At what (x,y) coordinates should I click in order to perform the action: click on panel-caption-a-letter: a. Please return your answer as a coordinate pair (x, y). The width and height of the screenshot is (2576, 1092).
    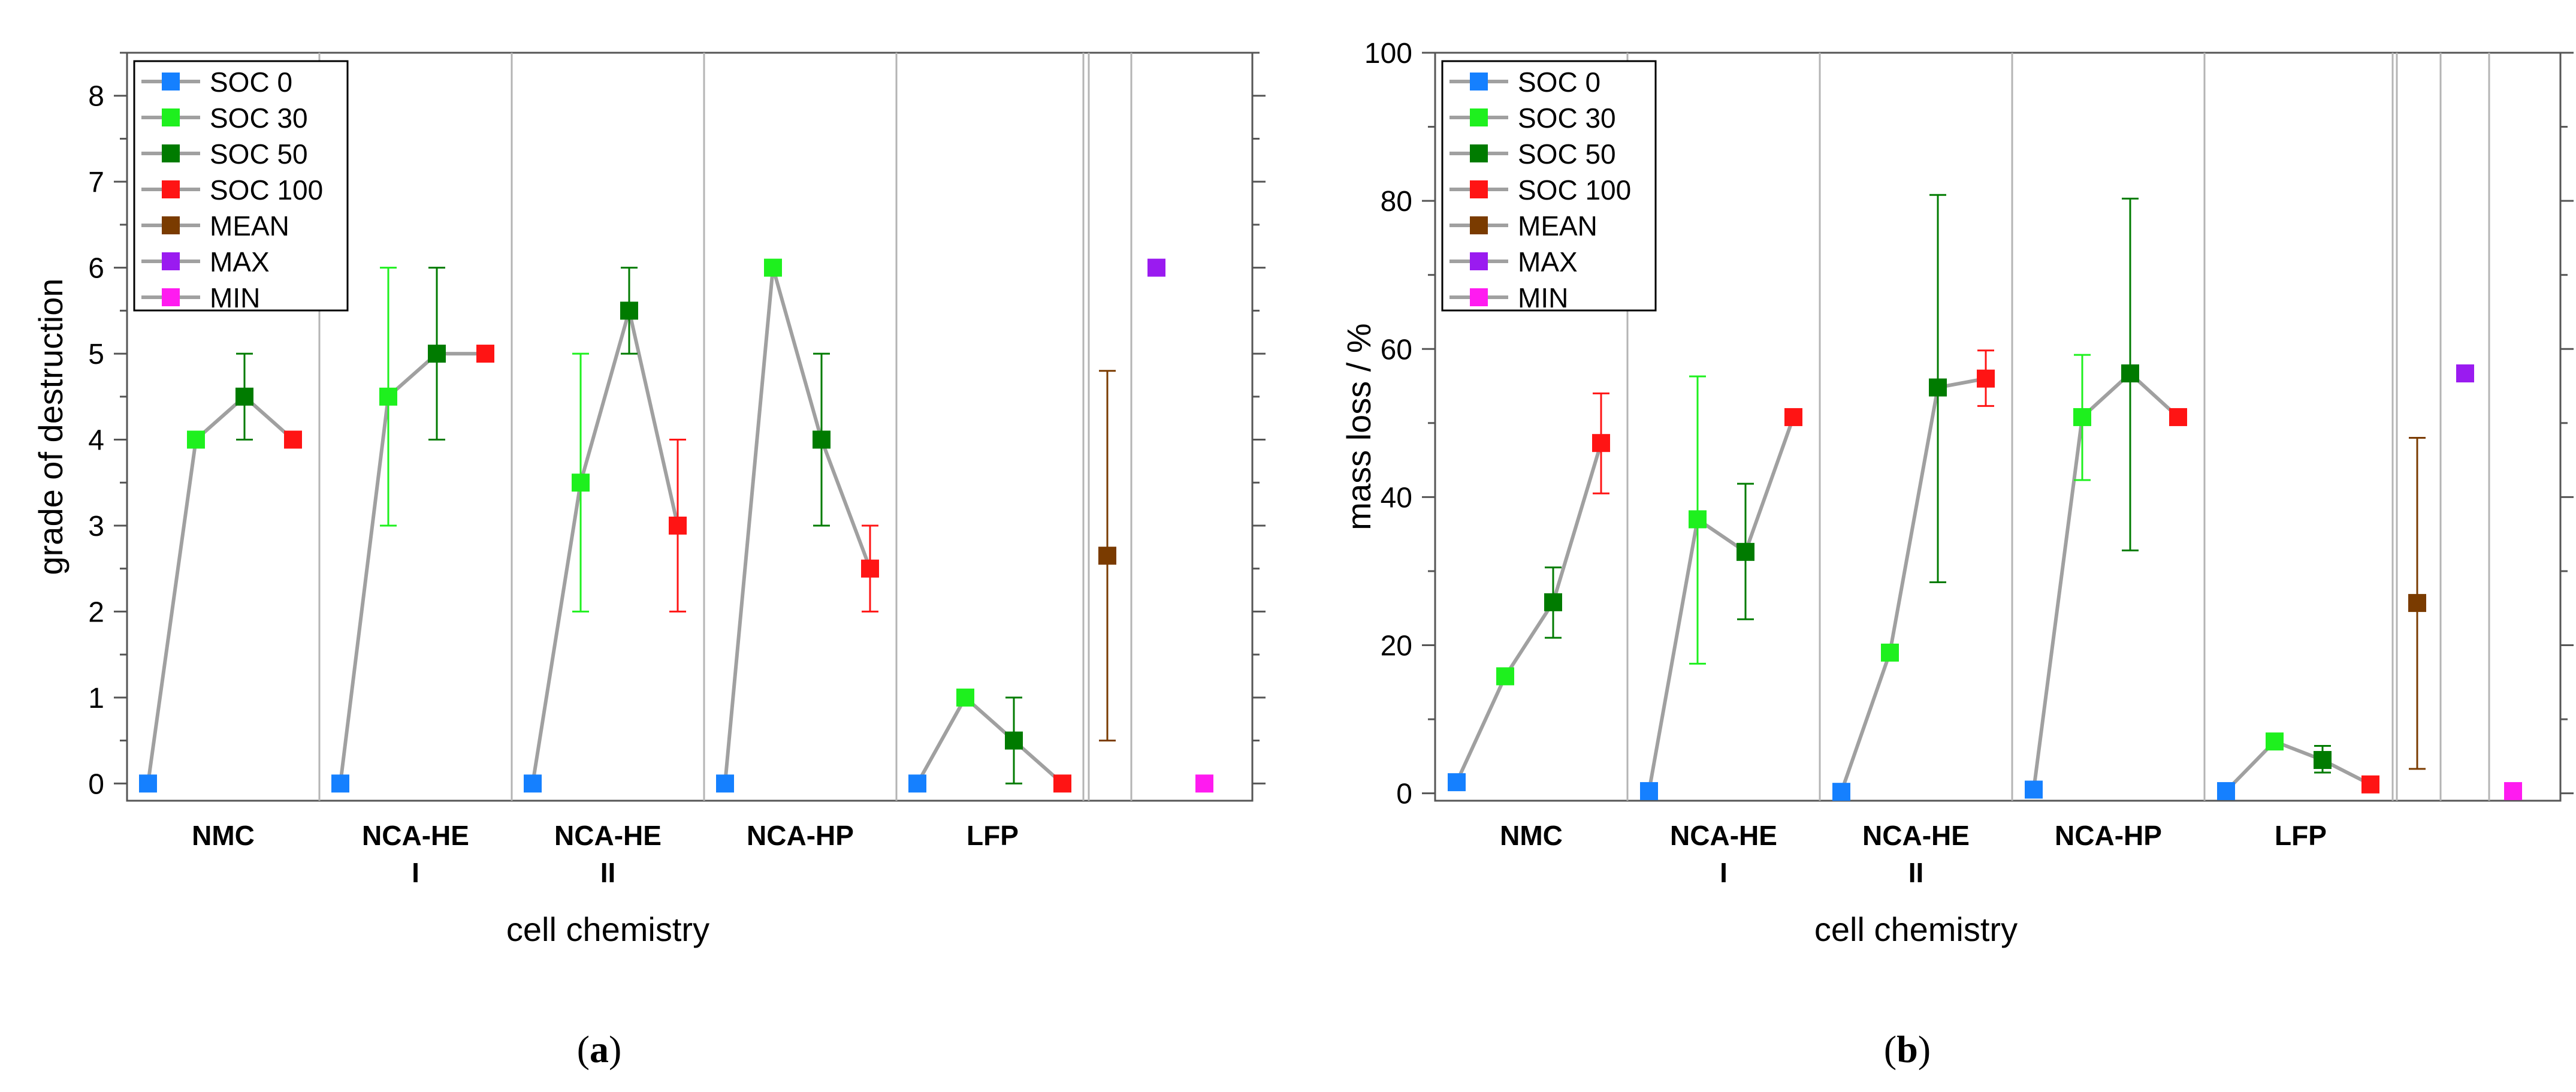
    Looking at the image, I should click on (599, 1049).